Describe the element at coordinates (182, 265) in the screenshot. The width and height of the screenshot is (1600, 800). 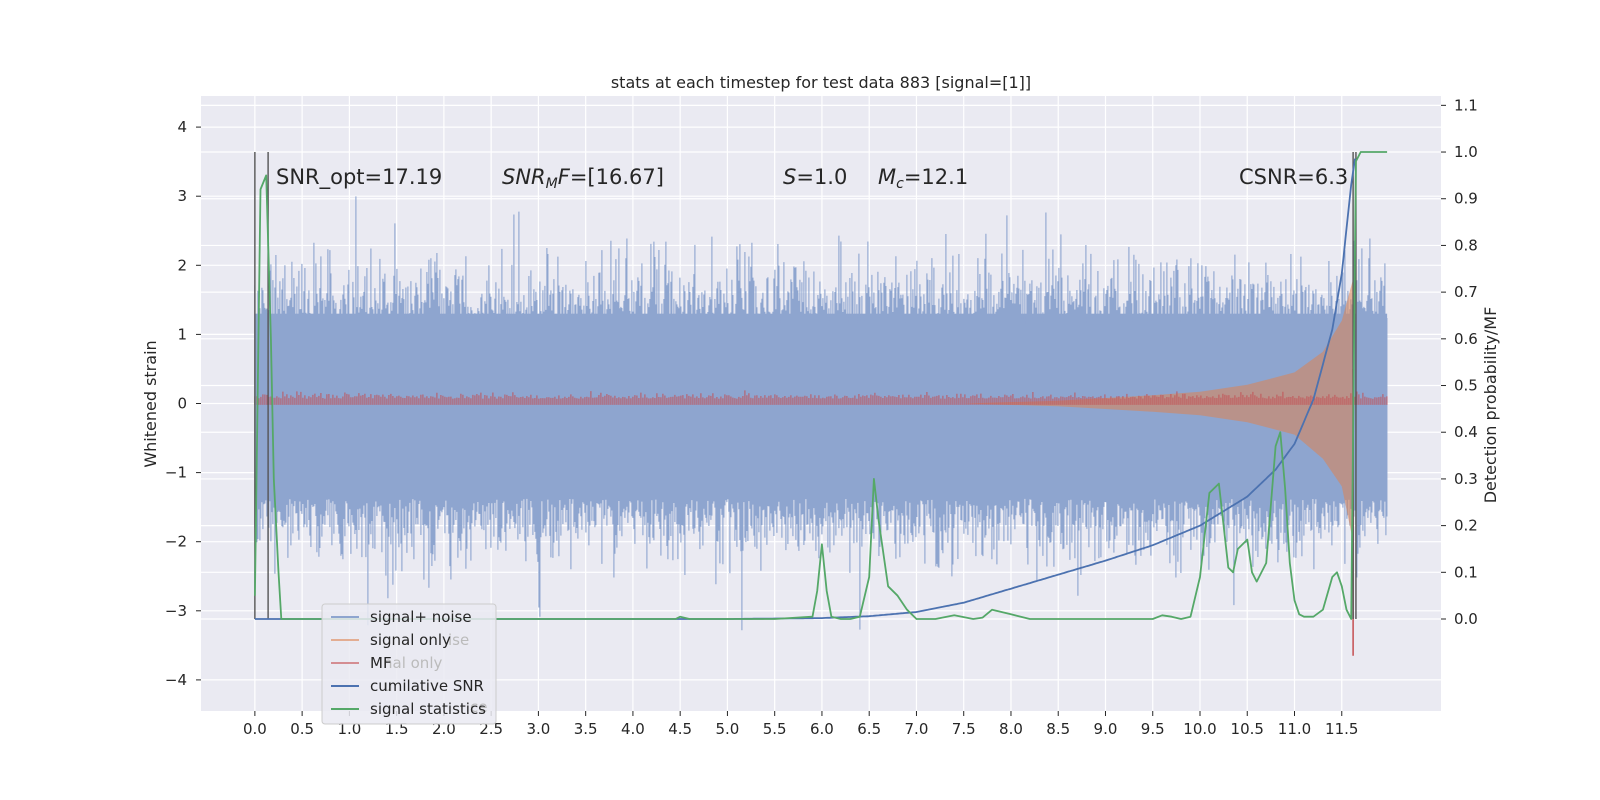
I see `y-tick-label: 2` at that location.